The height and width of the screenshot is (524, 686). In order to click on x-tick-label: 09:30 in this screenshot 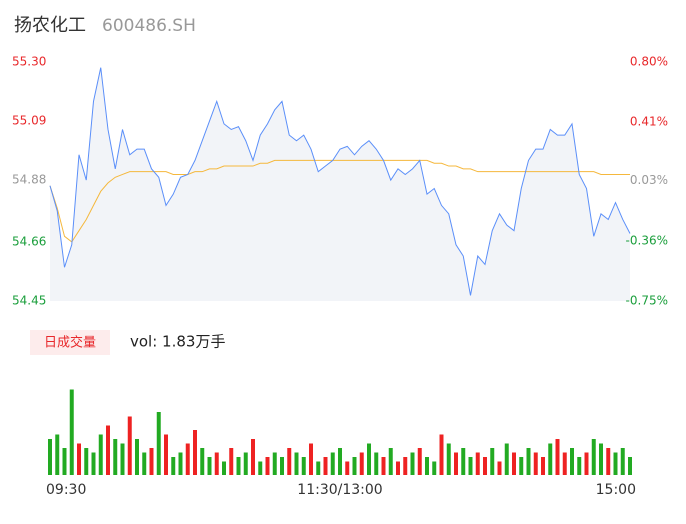, I will do `click(66, 490)`.